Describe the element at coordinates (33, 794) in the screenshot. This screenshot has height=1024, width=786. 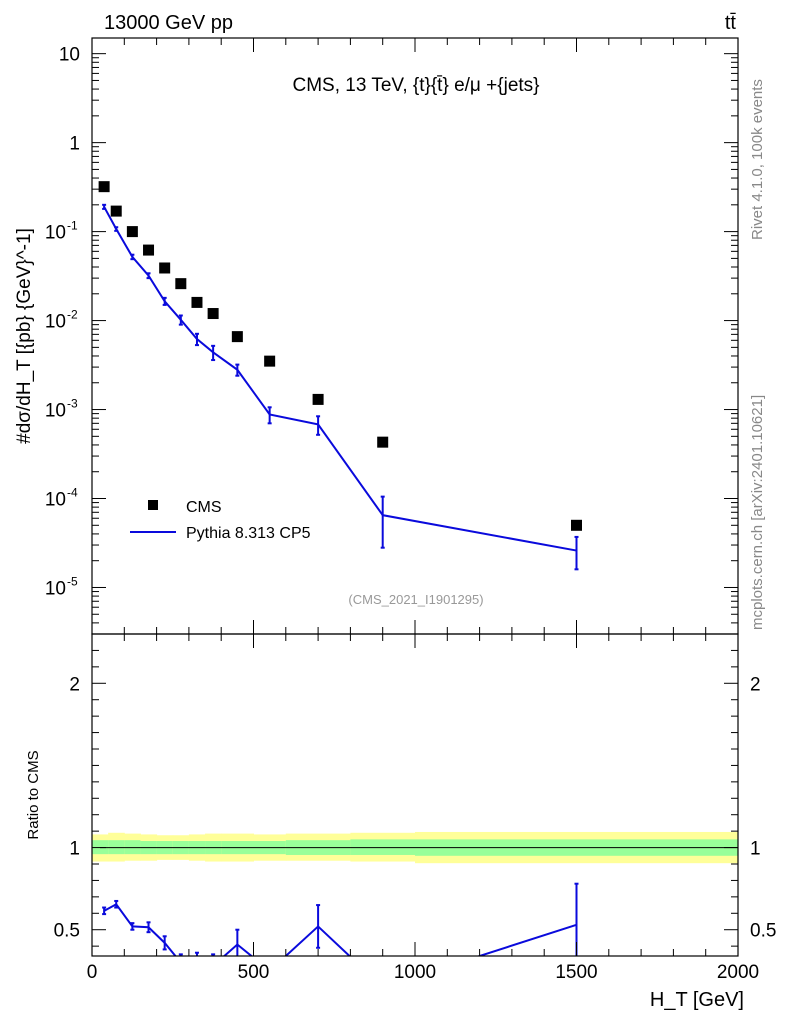
I see `ratio-y-axis-label: Ratio to CMS` at that location.